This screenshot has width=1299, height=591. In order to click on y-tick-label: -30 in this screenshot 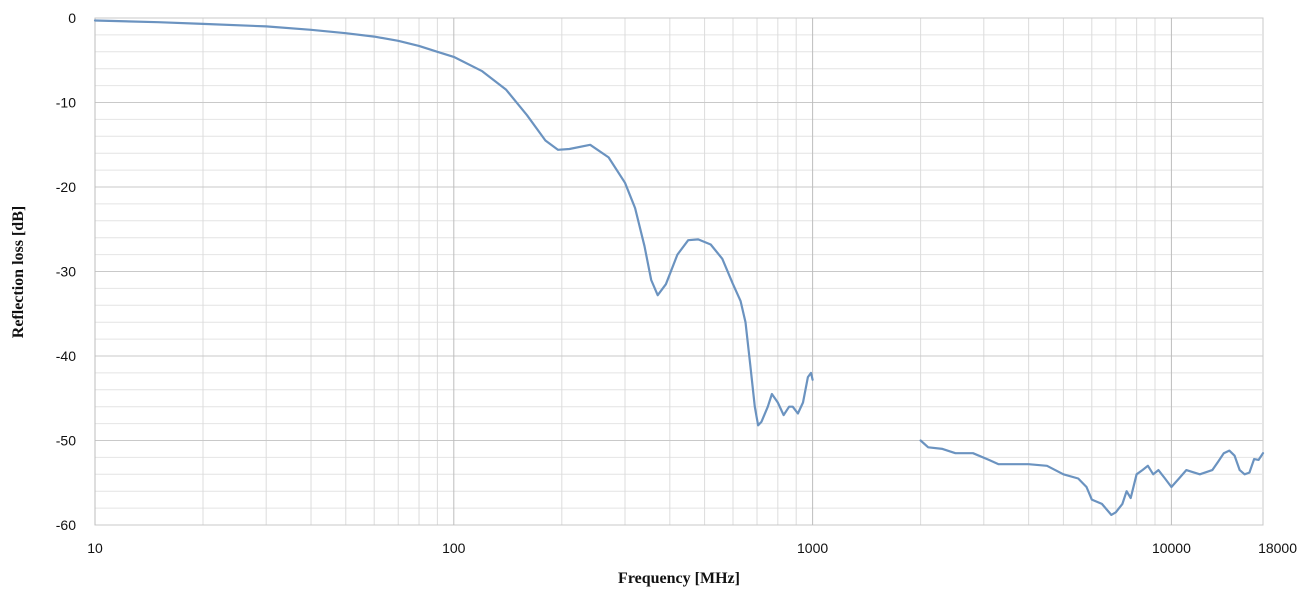, I will do `click(66, 272)`.